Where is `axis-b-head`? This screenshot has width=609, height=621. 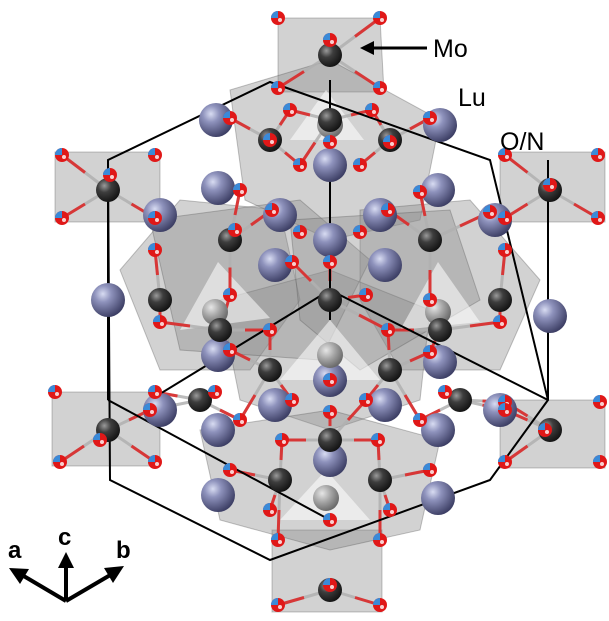
axis-b-head is located at coordinates (114, 574).